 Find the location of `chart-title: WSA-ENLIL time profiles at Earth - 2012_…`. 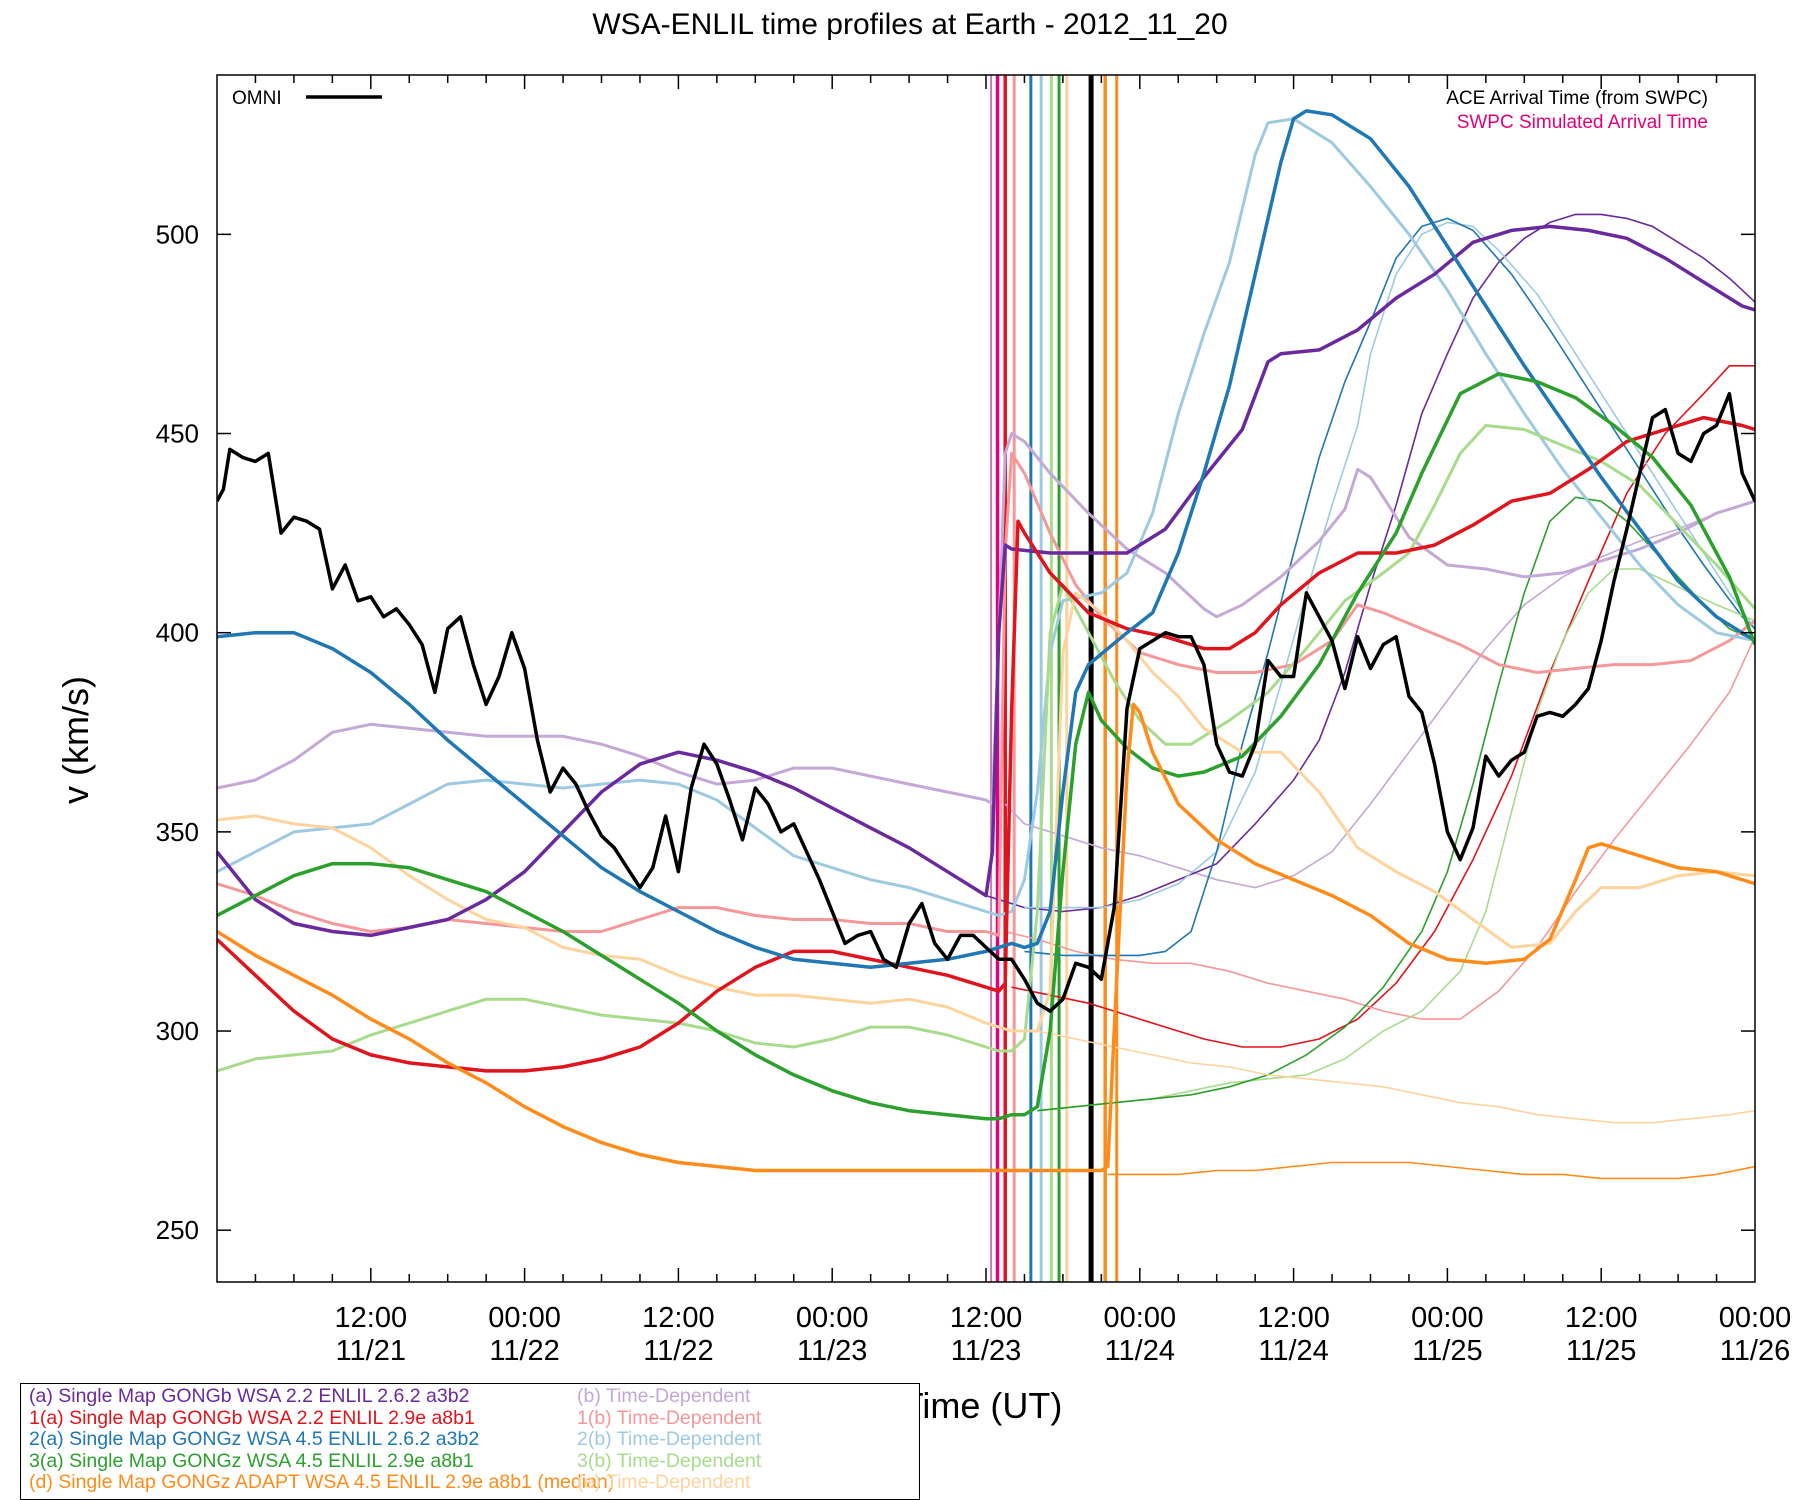

chart-title: WSA-ENLIL time profiles at Earth - 2012_… is located at coordinates (909, 24).